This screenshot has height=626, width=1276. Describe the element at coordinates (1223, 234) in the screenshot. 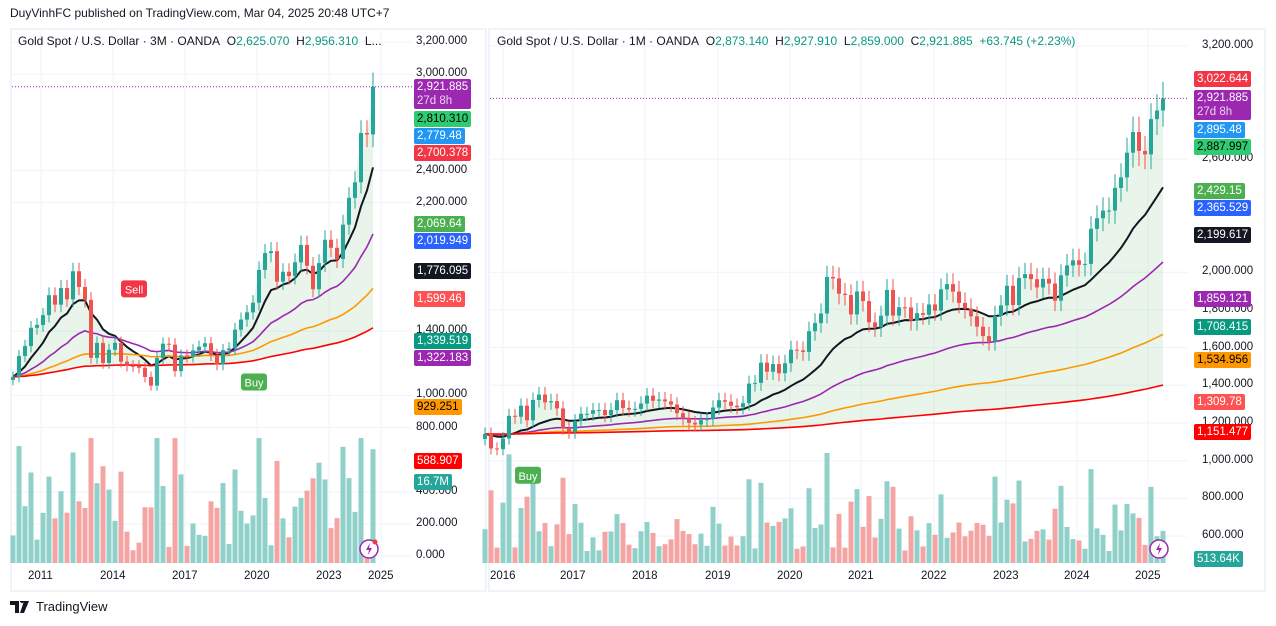

I see `price-label: 2,199.617` at that location.